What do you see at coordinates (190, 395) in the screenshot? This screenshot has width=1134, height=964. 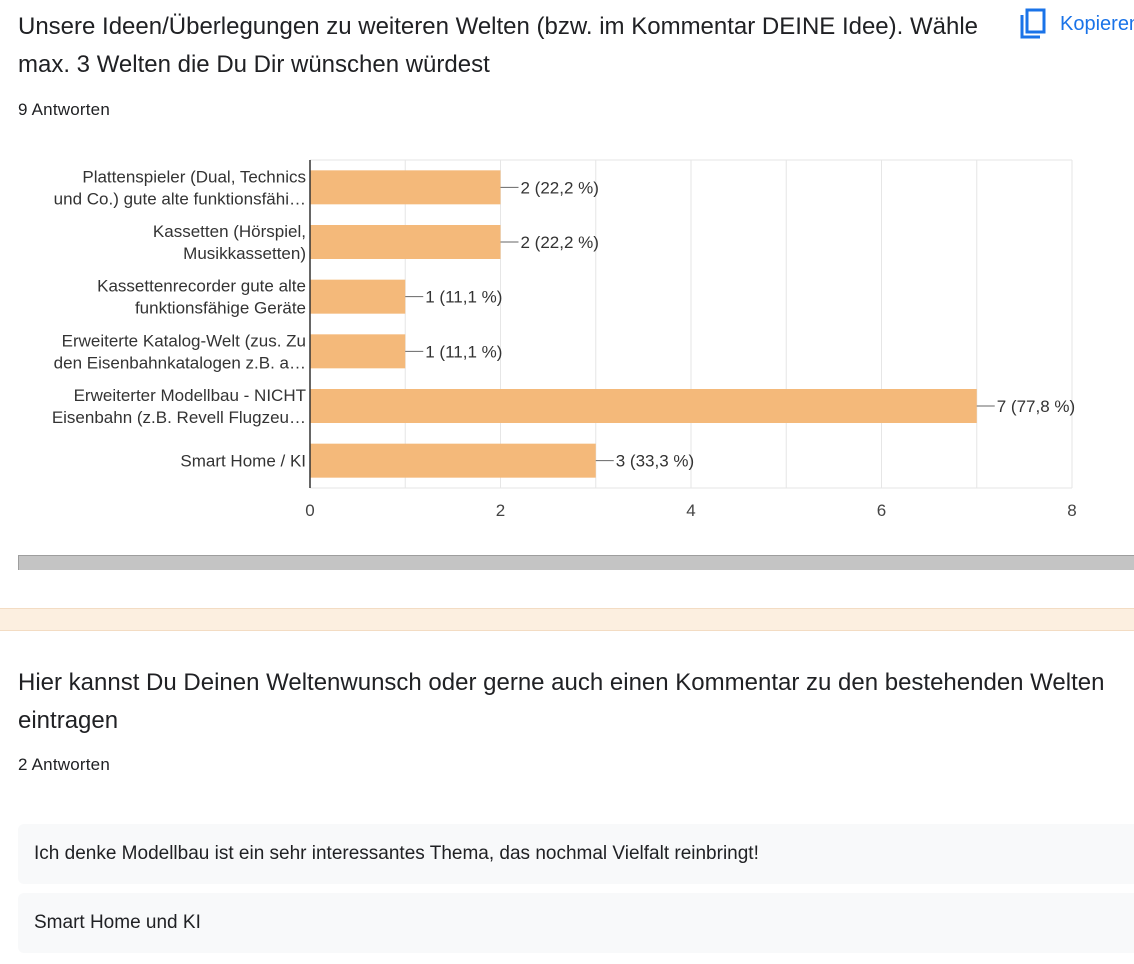 I see `category-label: Erweiterter Modellbau - NICHT` at bounding box center [190, 395].